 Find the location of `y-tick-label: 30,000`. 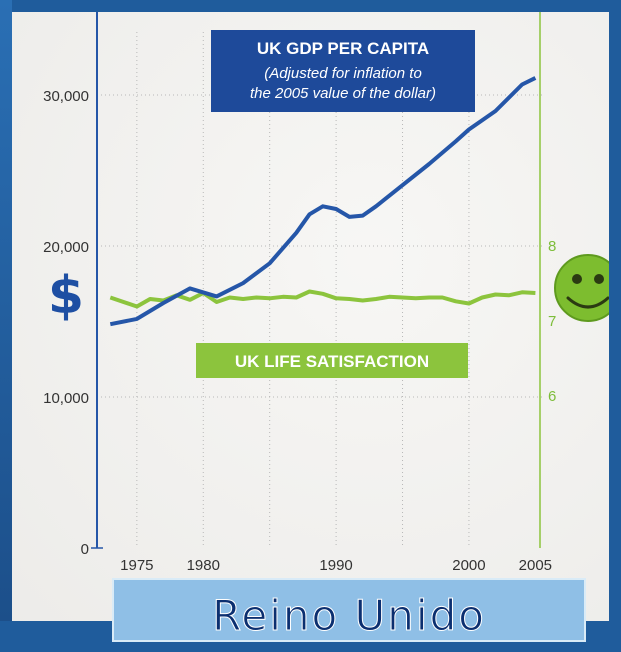

y-tick-label: 30,000 is located at coordinates (66, 96).